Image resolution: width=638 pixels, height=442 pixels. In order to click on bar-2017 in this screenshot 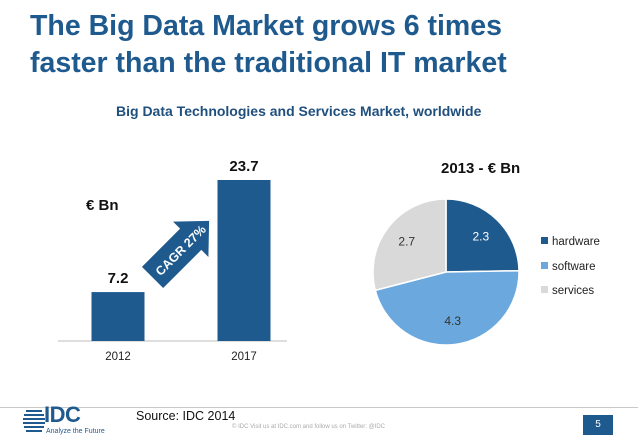, I will do `click(244, 260)`.